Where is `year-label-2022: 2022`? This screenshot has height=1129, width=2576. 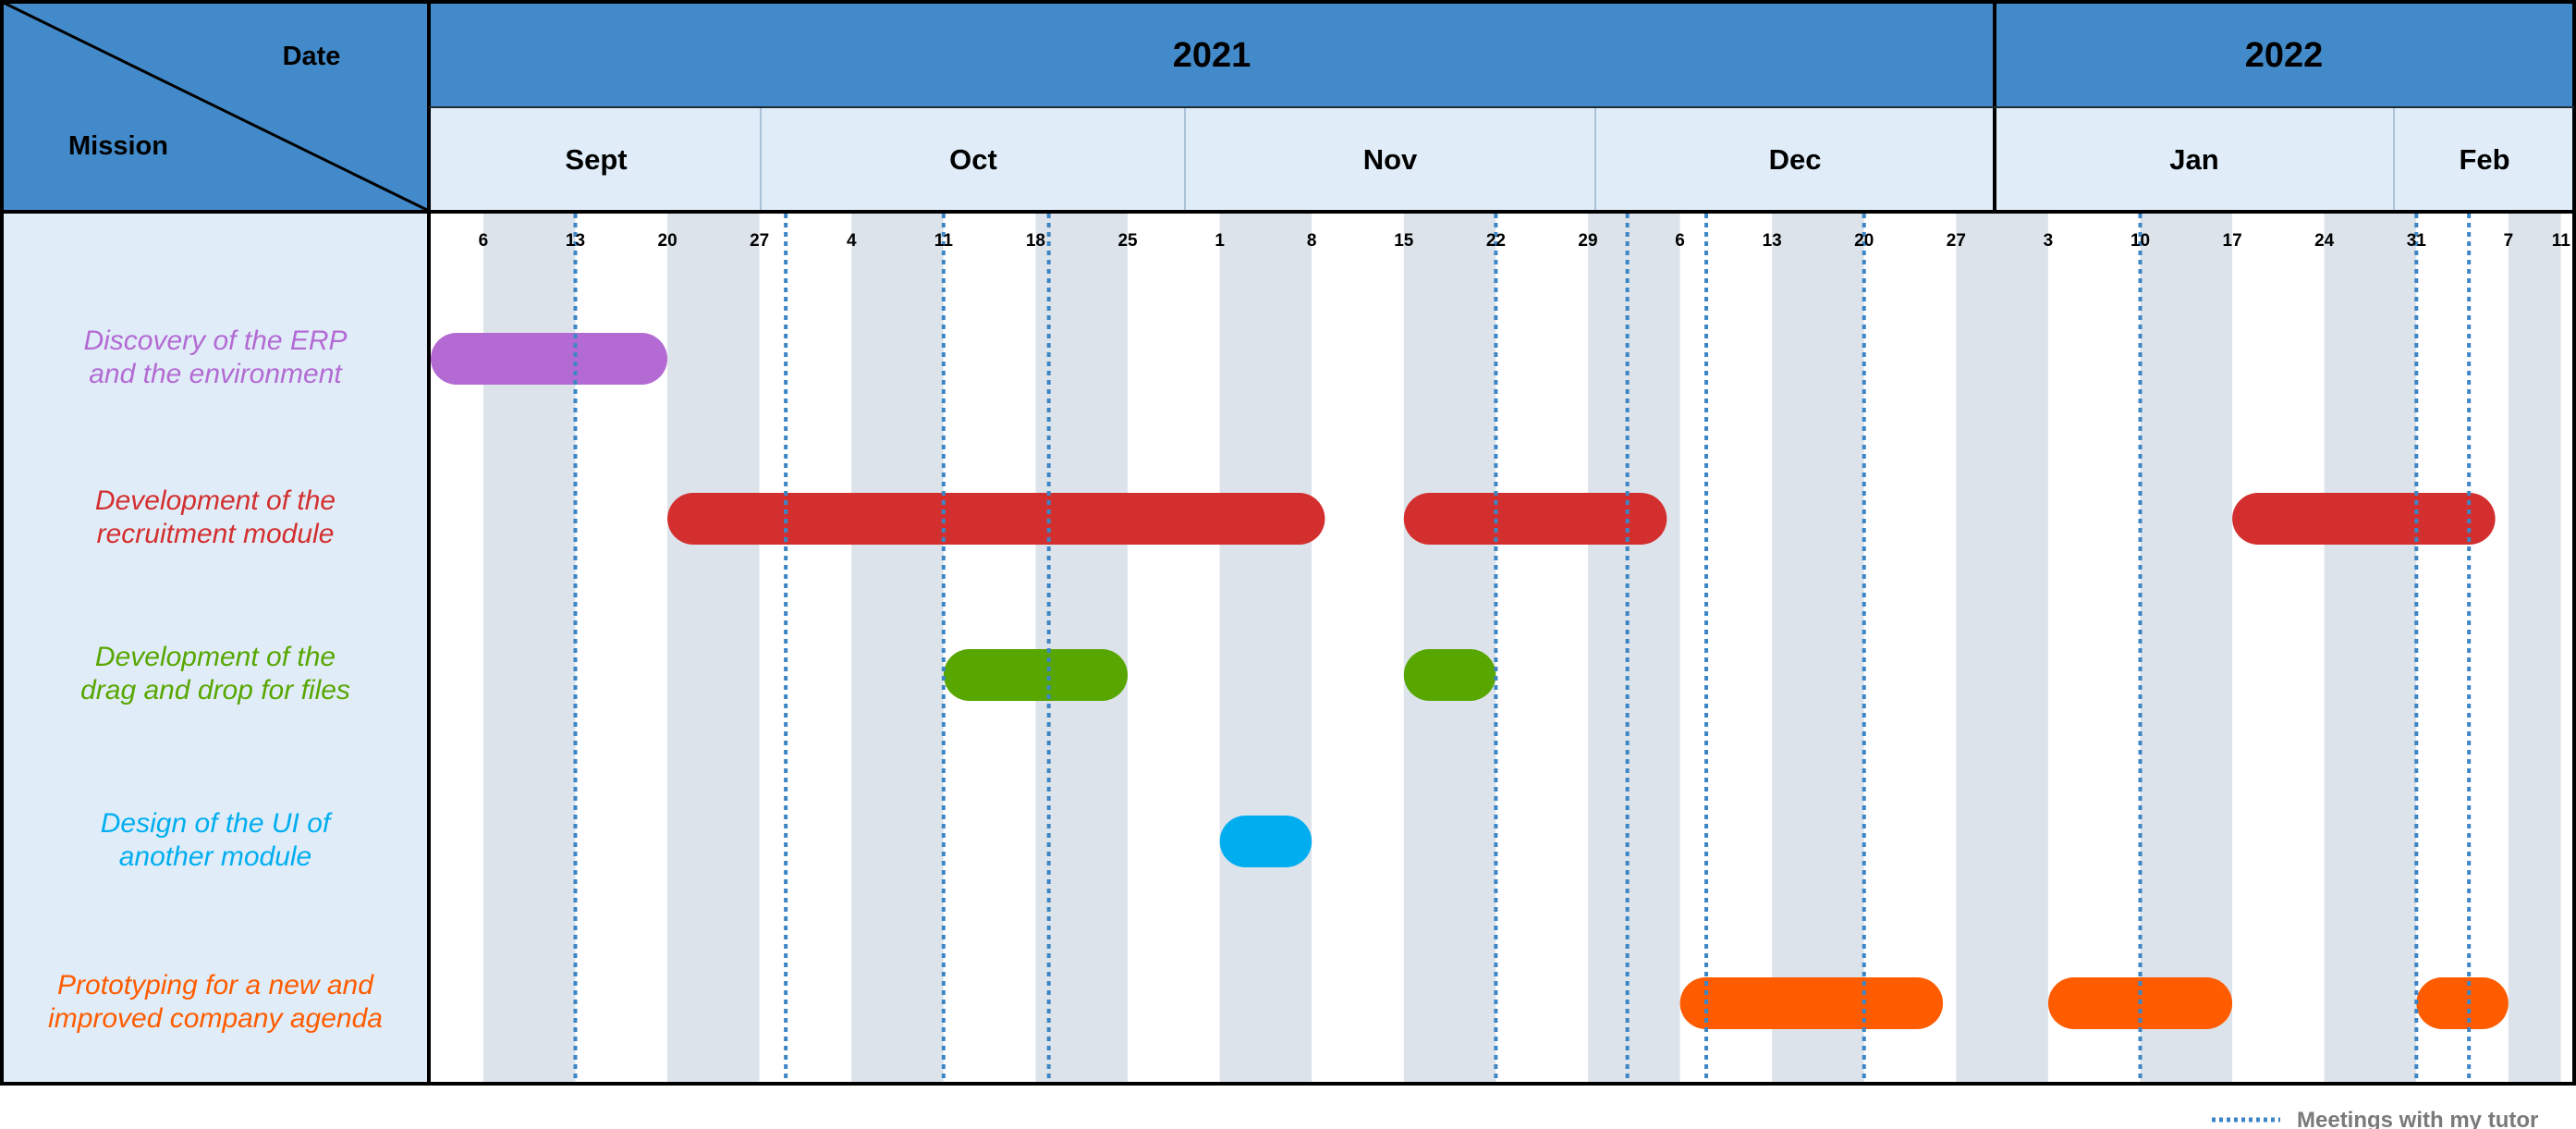 year-label-2022: 2022 is located at coordinates (2284, 55).